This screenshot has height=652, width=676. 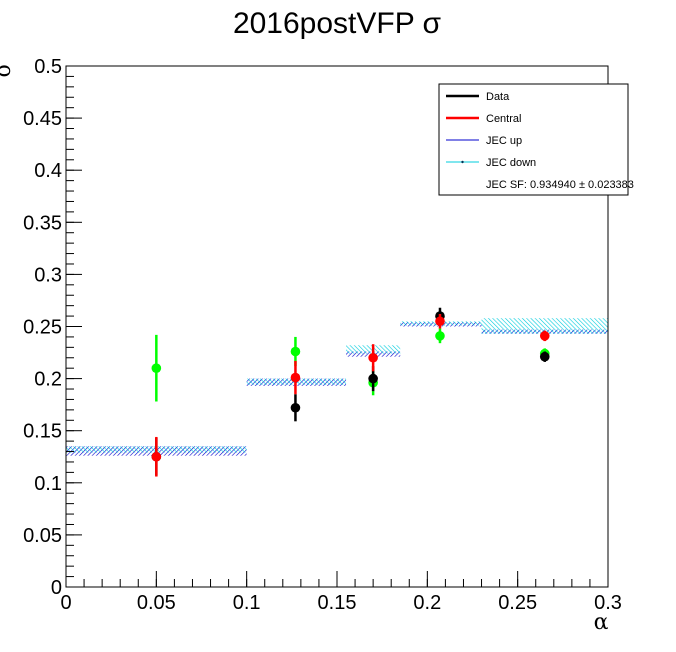 I want to click on x-axis-label: α, so click(x=601, y=622).